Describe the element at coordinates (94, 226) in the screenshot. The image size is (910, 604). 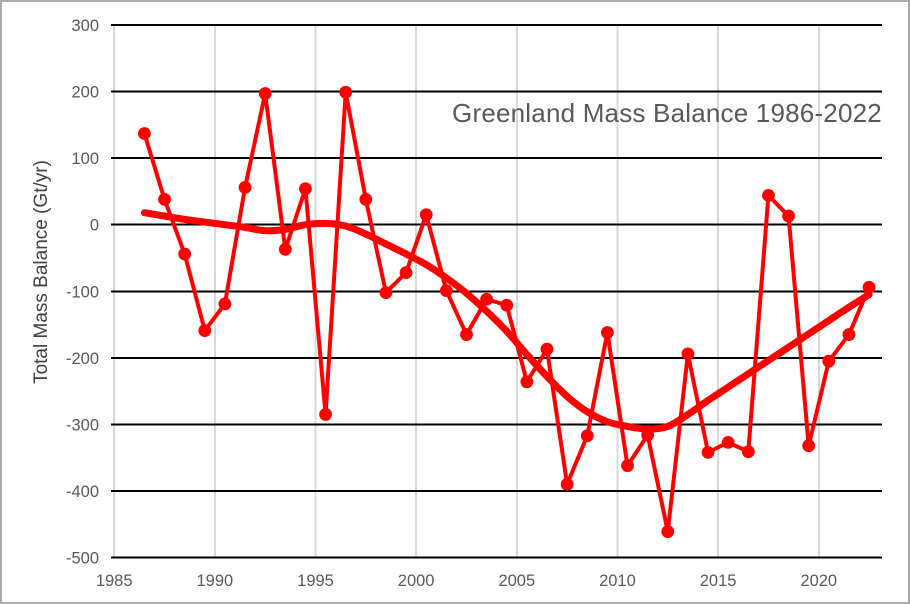
I see `y-tick-label: 0` at that location.